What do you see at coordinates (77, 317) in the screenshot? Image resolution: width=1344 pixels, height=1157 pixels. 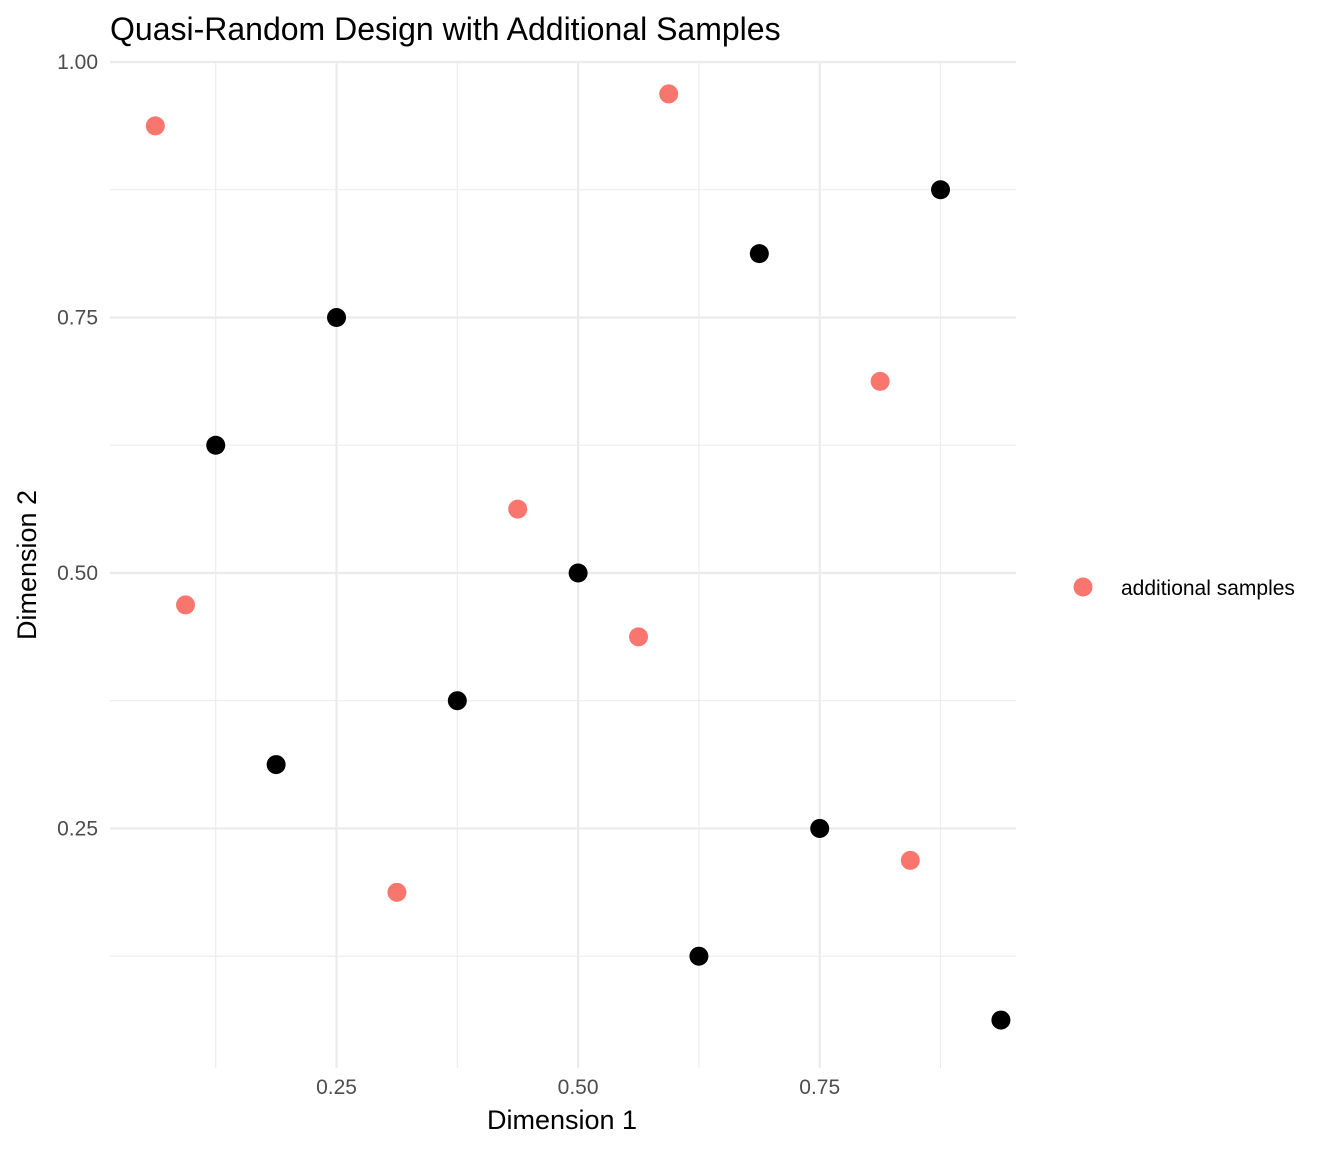 I see `y-tick-label: 0.75` at bounding box center [77, 317].